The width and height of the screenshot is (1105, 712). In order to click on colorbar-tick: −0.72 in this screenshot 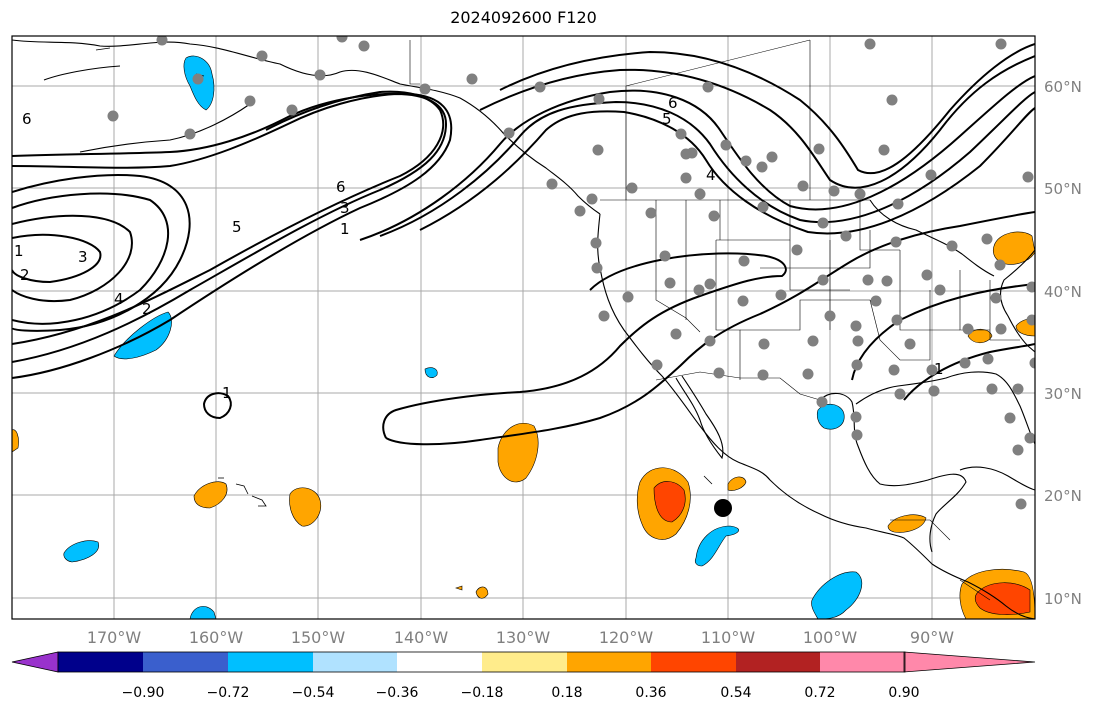, I will do `click(228, 693)`.